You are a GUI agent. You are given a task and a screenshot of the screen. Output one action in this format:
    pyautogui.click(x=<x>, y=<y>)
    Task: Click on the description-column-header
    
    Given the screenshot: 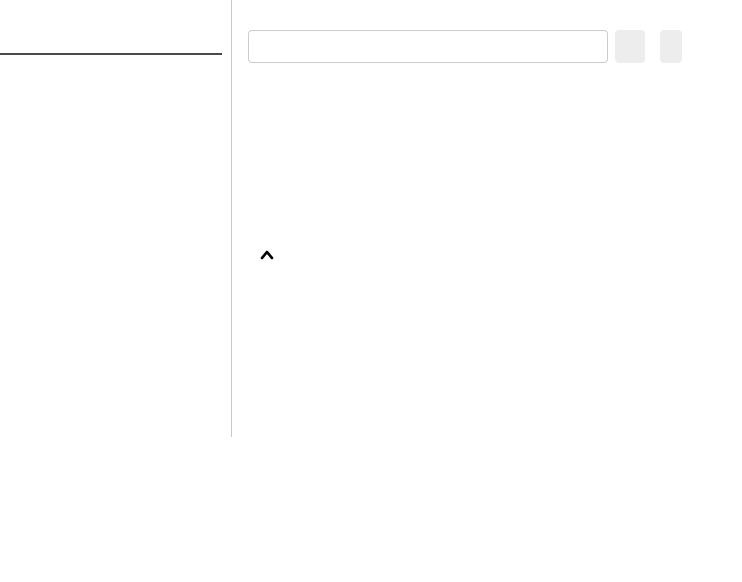 What is the action you would take?
    pyautogui.click(x=397, y=255)
    